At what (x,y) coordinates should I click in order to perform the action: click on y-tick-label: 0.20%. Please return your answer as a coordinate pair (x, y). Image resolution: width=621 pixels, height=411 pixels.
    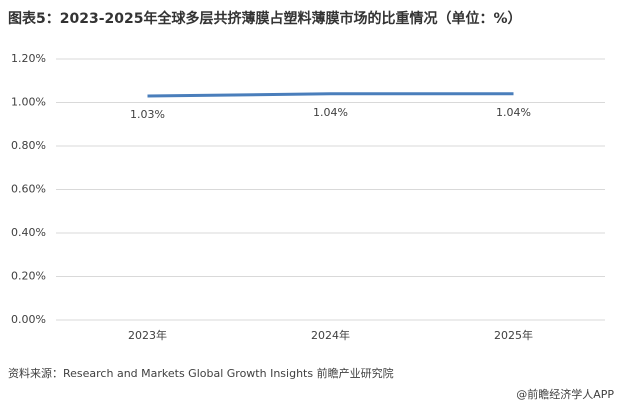
    Looking at the image, I should click on (28, 276).